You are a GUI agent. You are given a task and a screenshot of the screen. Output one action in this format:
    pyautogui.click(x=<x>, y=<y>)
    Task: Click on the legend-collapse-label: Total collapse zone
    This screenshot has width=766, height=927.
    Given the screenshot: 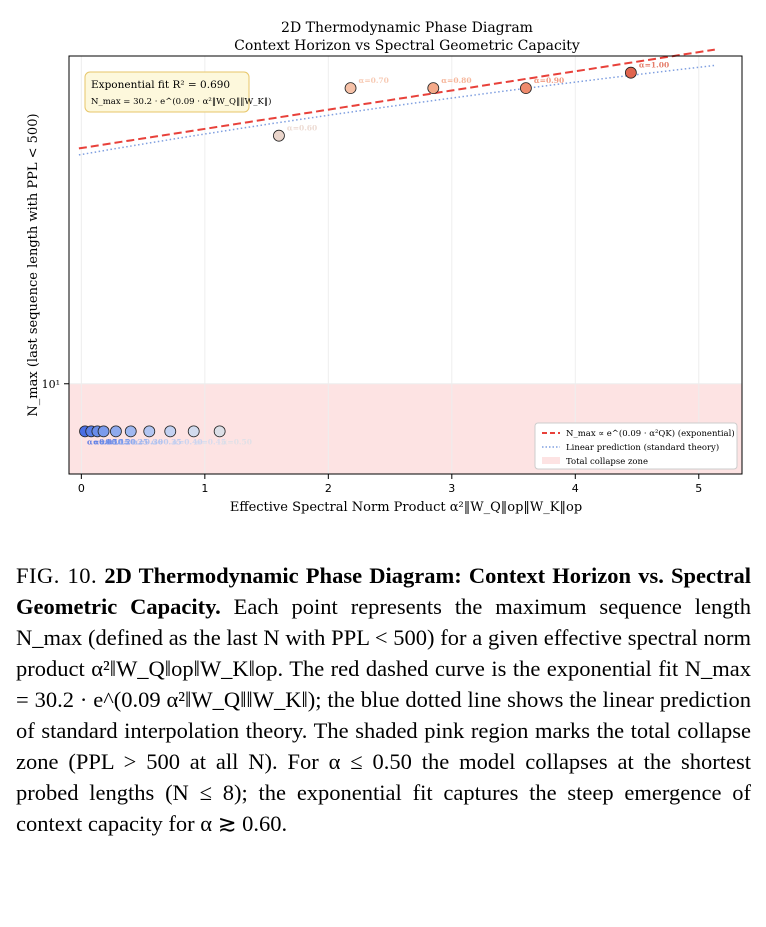 What is the action you would take?
    pyautogui.click(x=607, y=462)
    